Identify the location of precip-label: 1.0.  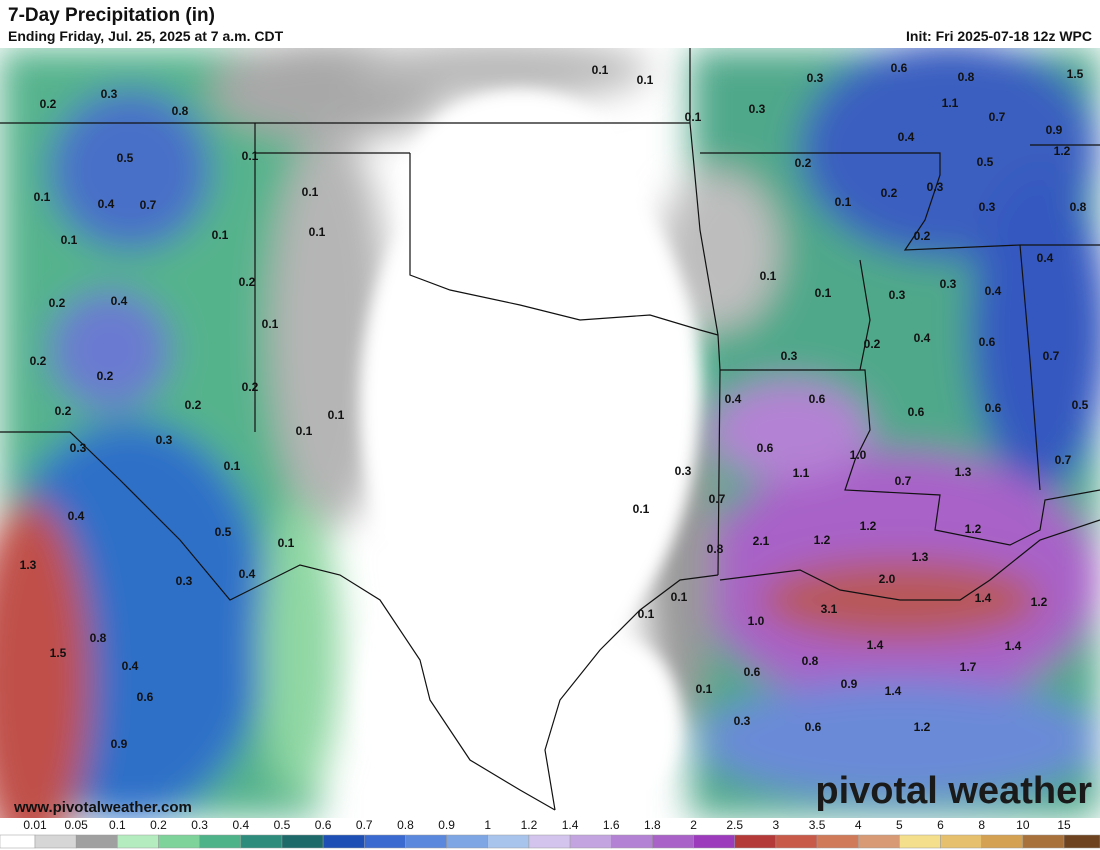
(756, 621).